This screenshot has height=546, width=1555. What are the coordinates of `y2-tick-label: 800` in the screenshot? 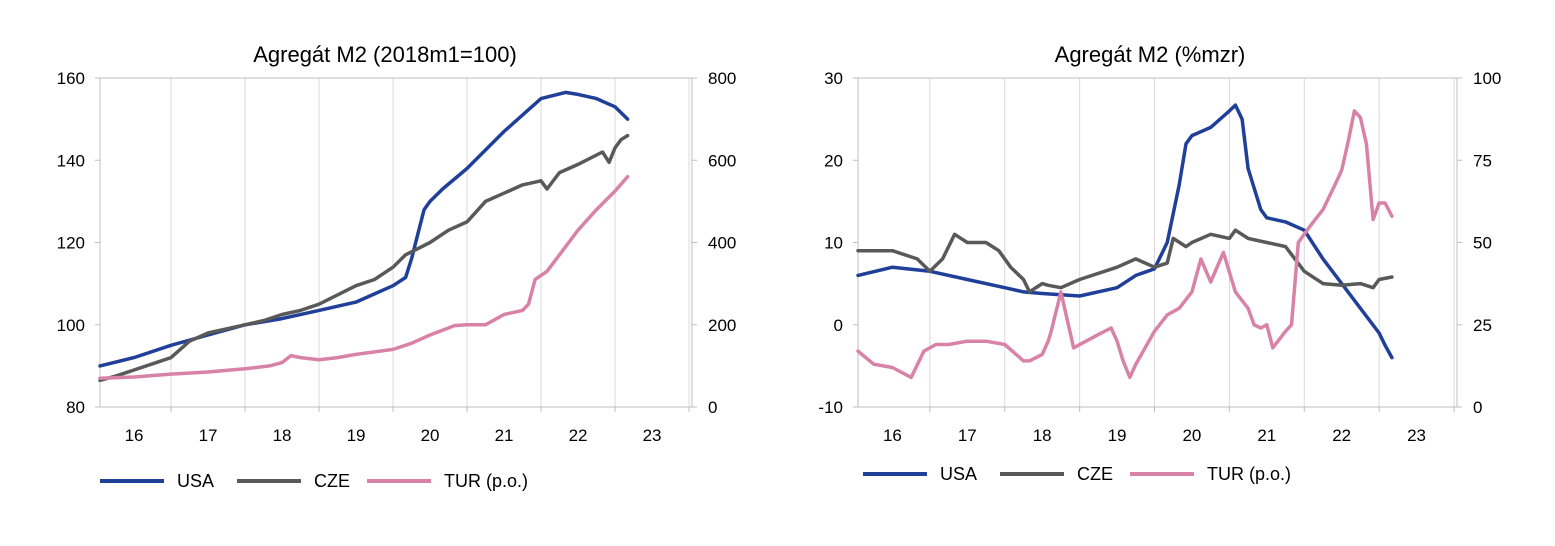 It's located at (722, 78).